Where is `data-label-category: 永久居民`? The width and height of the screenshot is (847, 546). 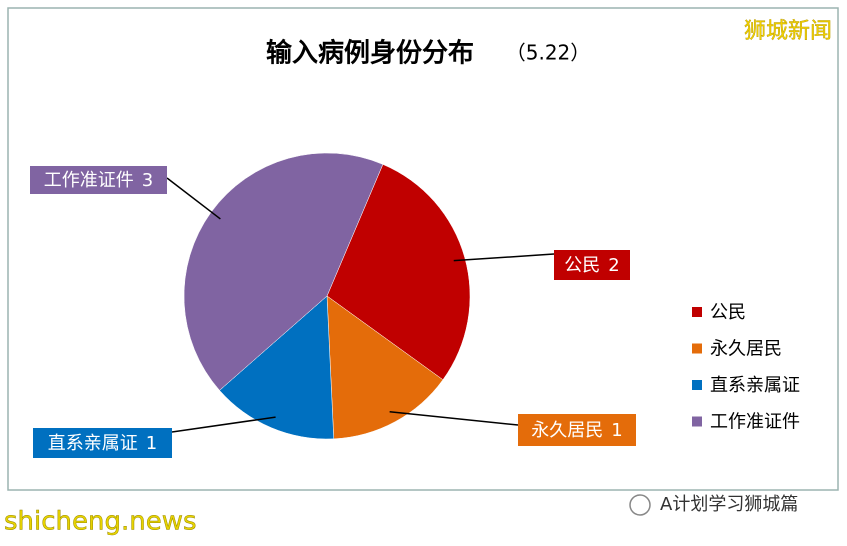
data-label-category: 永久居民 is located at coordinates (567, 430).